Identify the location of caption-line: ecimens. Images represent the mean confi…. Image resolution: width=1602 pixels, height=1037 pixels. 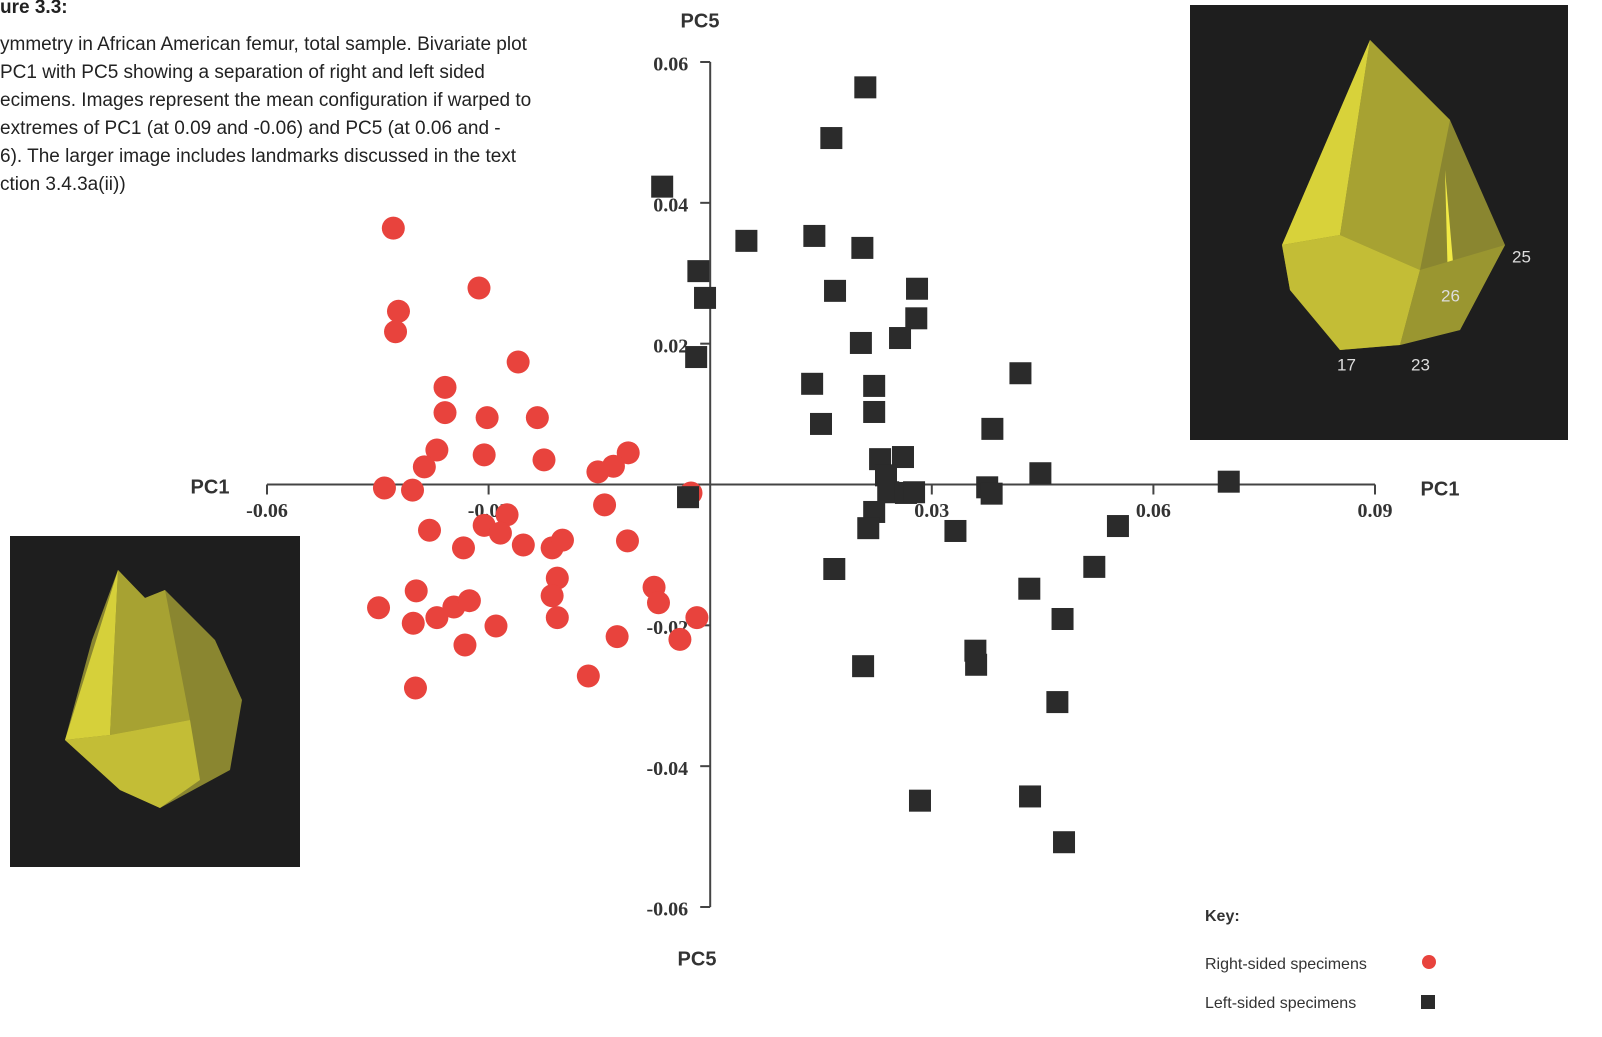
(265, 100).